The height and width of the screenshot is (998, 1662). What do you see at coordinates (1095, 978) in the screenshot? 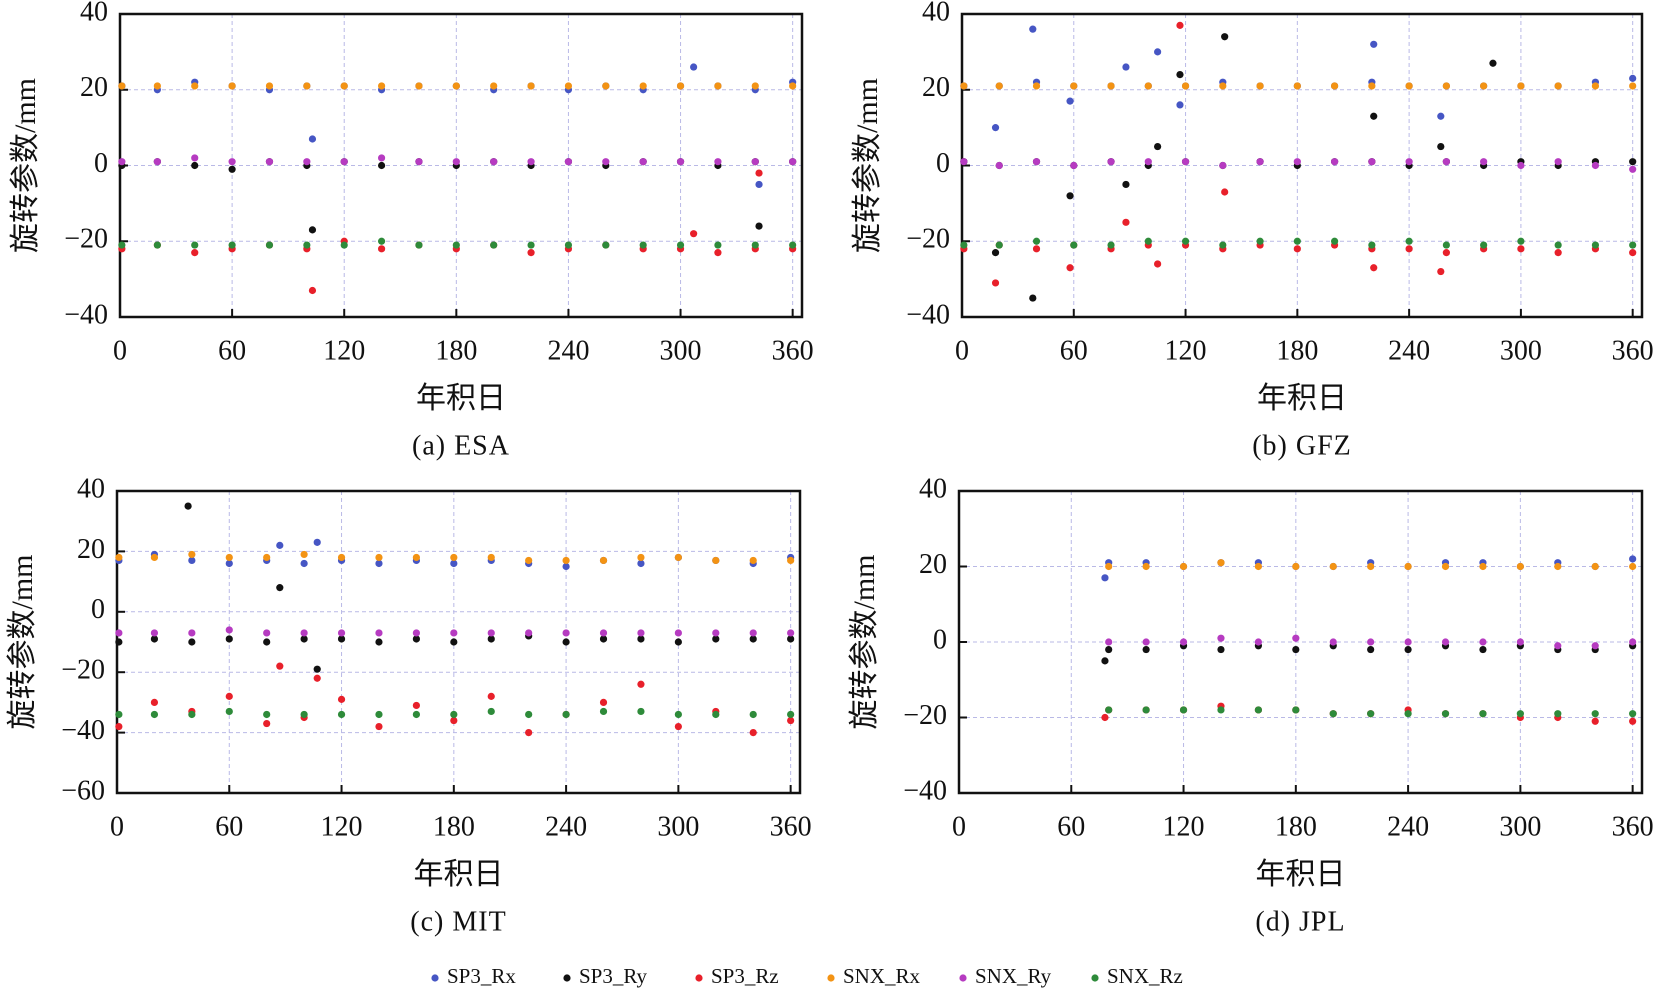
I see `legend-marker` at bounding box center [1095, 978].